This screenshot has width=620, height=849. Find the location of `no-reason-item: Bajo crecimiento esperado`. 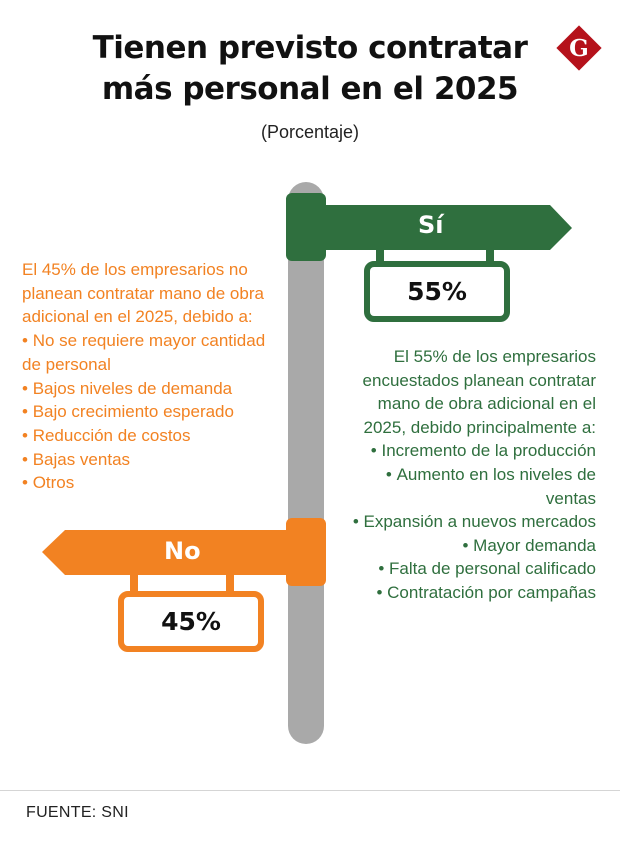

no-reason-item: Bajo crecimiento esperado is located at coordinates (153, 412).